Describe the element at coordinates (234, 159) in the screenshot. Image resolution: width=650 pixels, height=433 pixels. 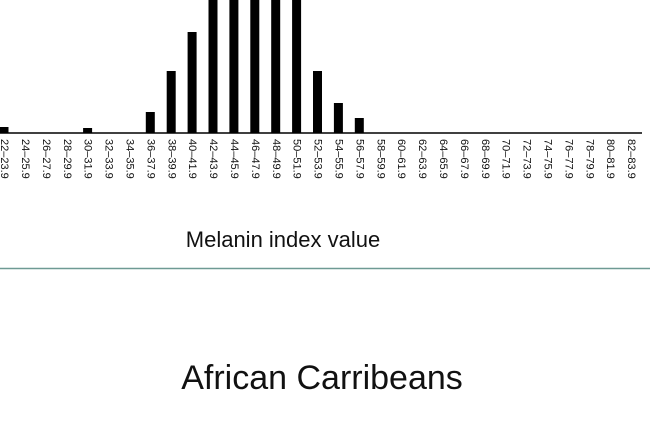
I see `x-tick-label: 44–45.9` at that location.